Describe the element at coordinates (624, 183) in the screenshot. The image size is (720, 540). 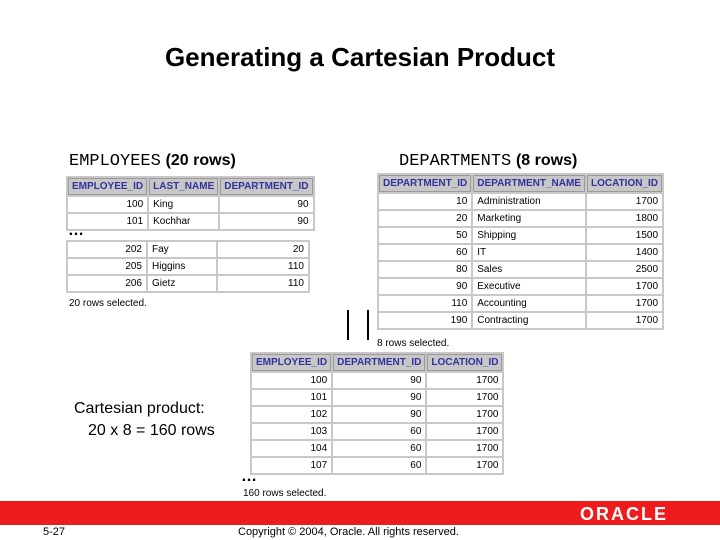
I see `departments-column-header: LOCATION_ID` at that location.